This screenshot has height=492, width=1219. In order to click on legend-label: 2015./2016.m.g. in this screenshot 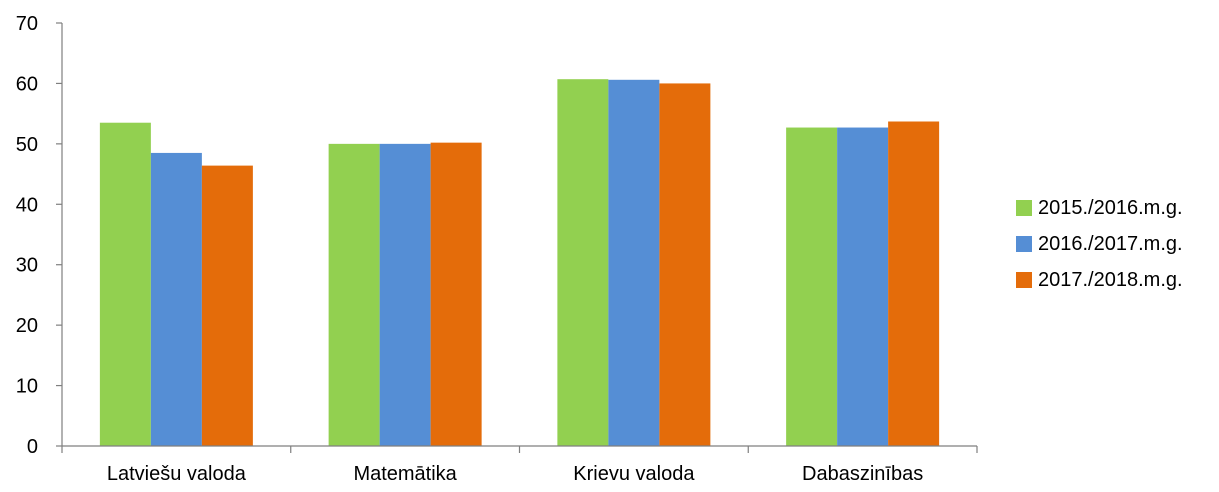, I will do `click(1110, 207)`.